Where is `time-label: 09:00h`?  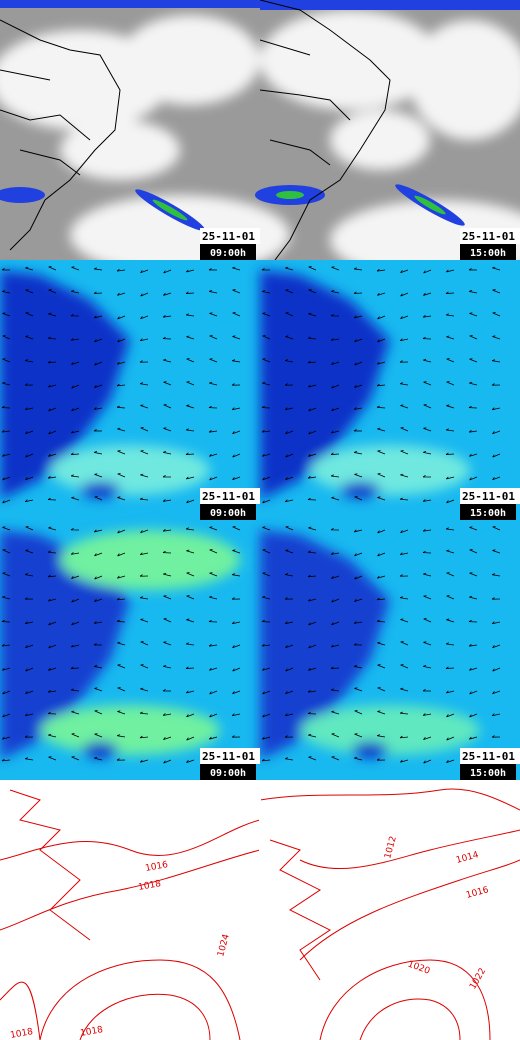 time-label: 09:00h is located at coordinates (228, 513).